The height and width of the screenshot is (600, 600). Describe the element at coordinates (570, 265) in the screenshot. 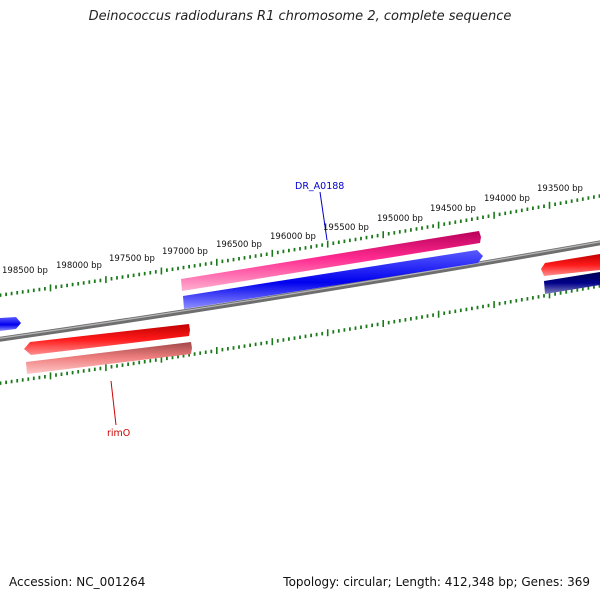

I see `gene-right-red` at that location.